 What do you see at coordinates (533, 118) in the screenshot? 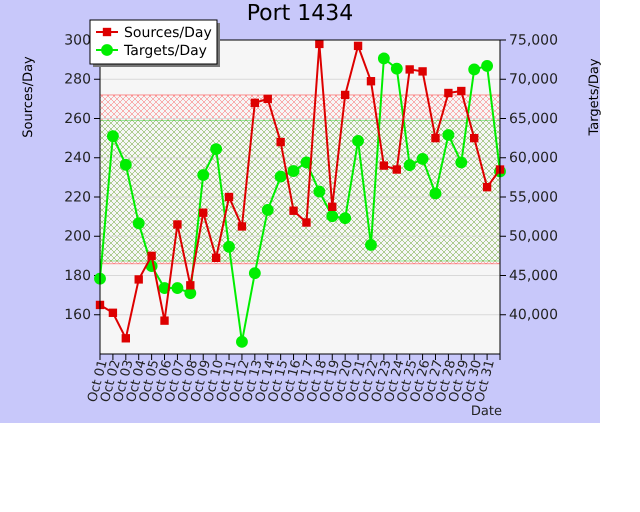
I see `y2-tick-label: 65,000` at bounding box center [533, 118].